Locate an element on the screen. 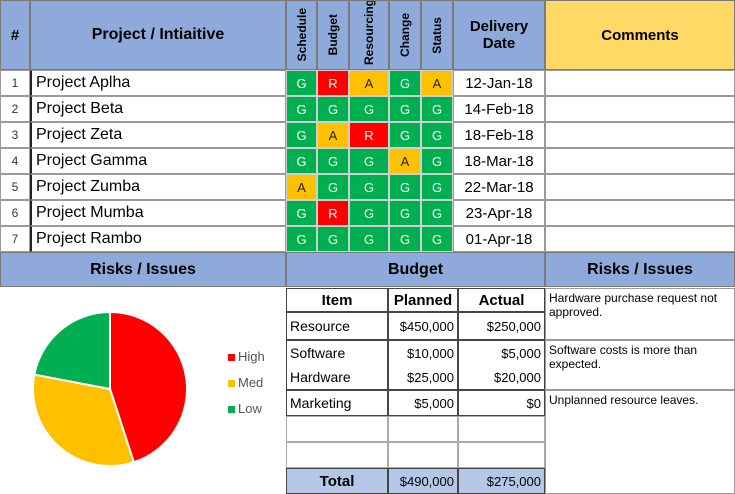 This screenshot has height=494, width=735. budget-item: Marketing is located at coordinates (337, 403).